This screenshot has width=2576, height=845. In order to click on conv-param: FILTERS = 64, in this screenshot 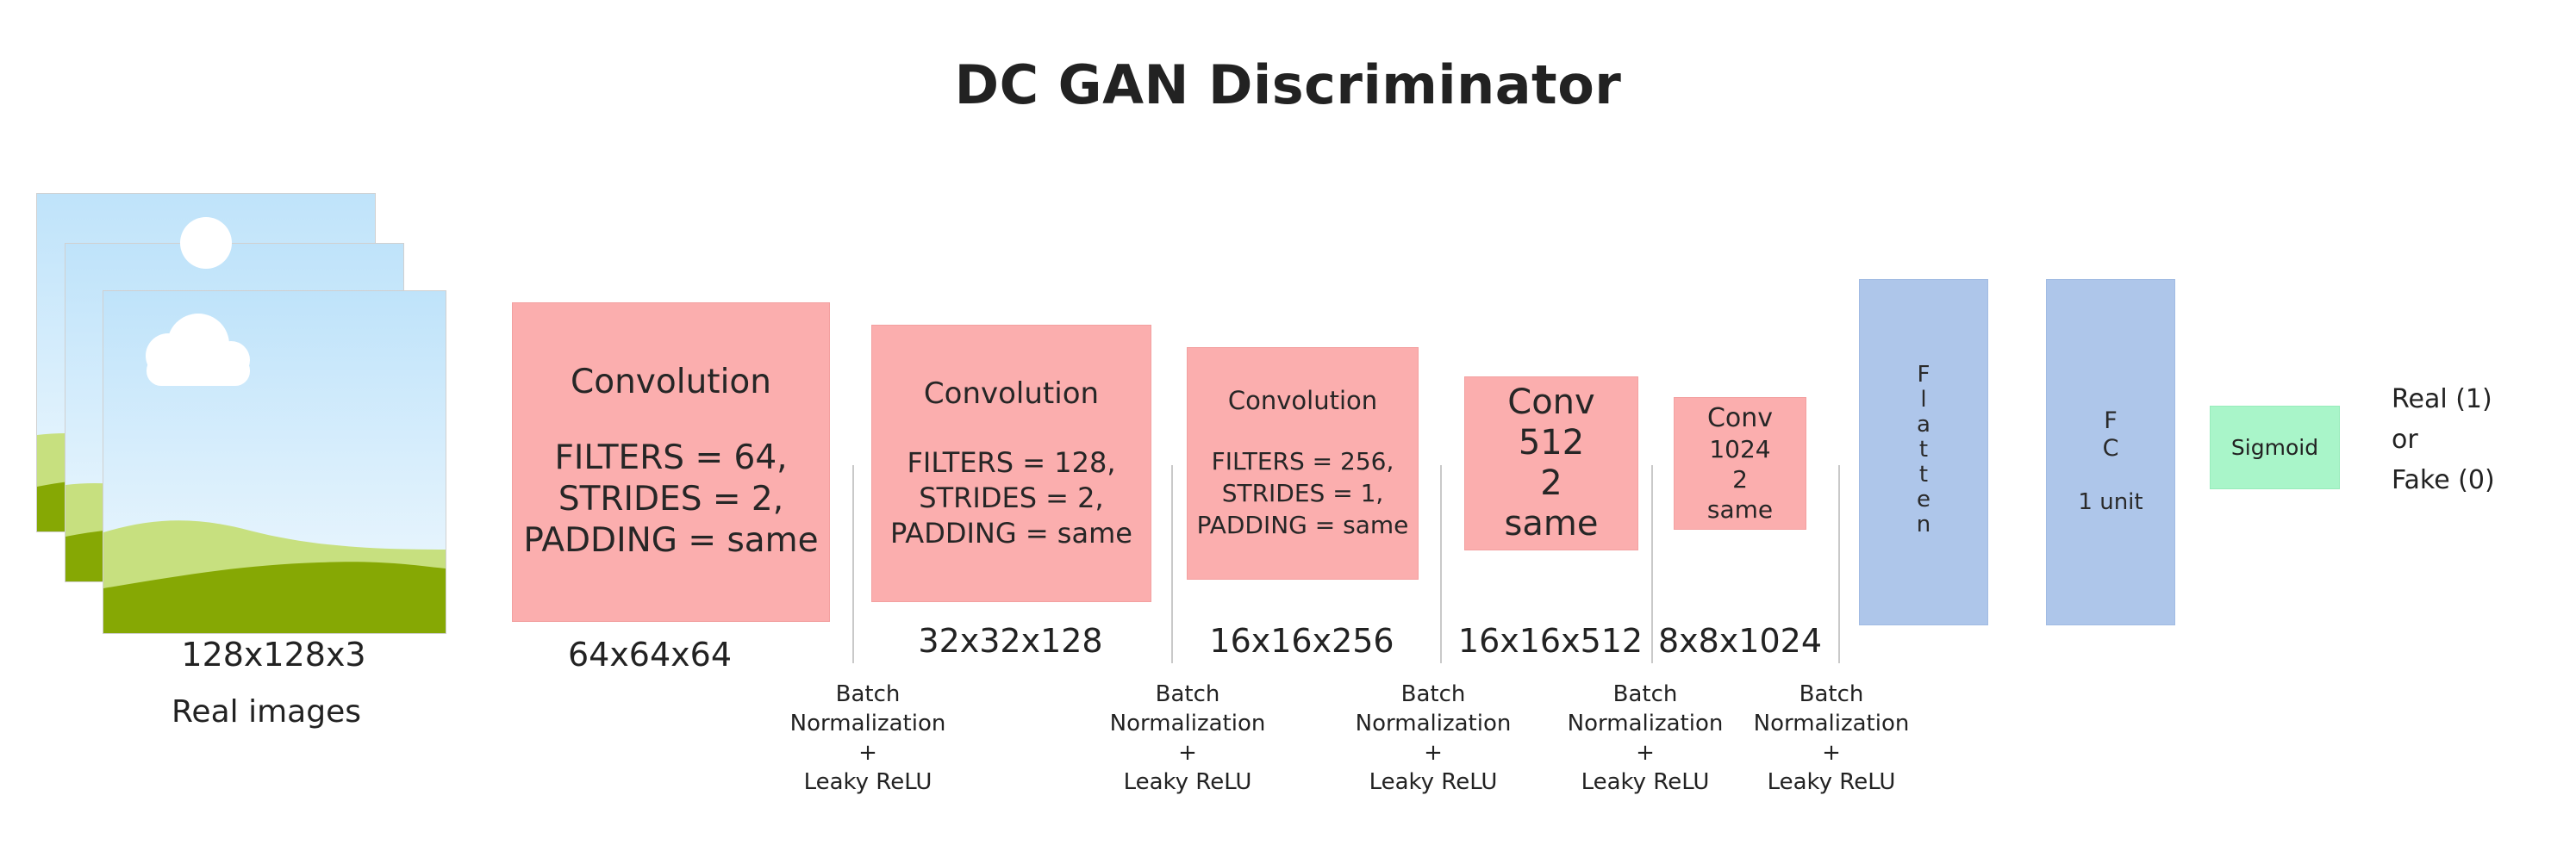, I will do `click(671, 457)`.